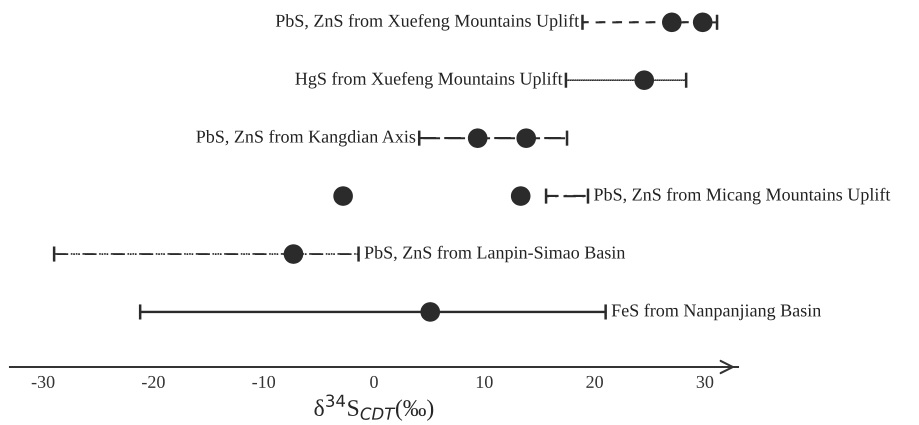 This screenshot has width=919, height=425. What do you see at coordinates (716, 312) in the screenshot?
I see `y-tick-label: FeS from Nanpanjiang Basin` at bounding box center [716, 312].